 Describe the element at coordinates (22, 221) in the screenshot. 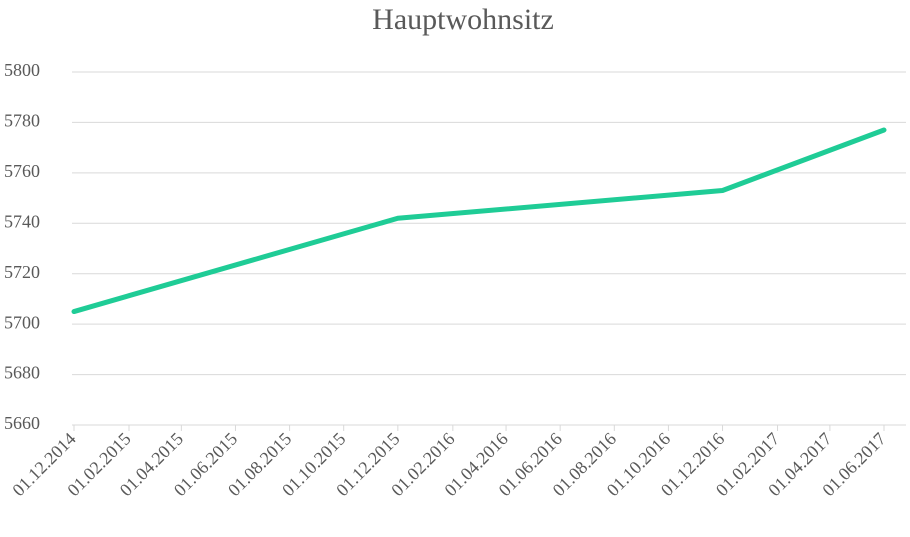

I see `y-tick-label: 5740` at that location.